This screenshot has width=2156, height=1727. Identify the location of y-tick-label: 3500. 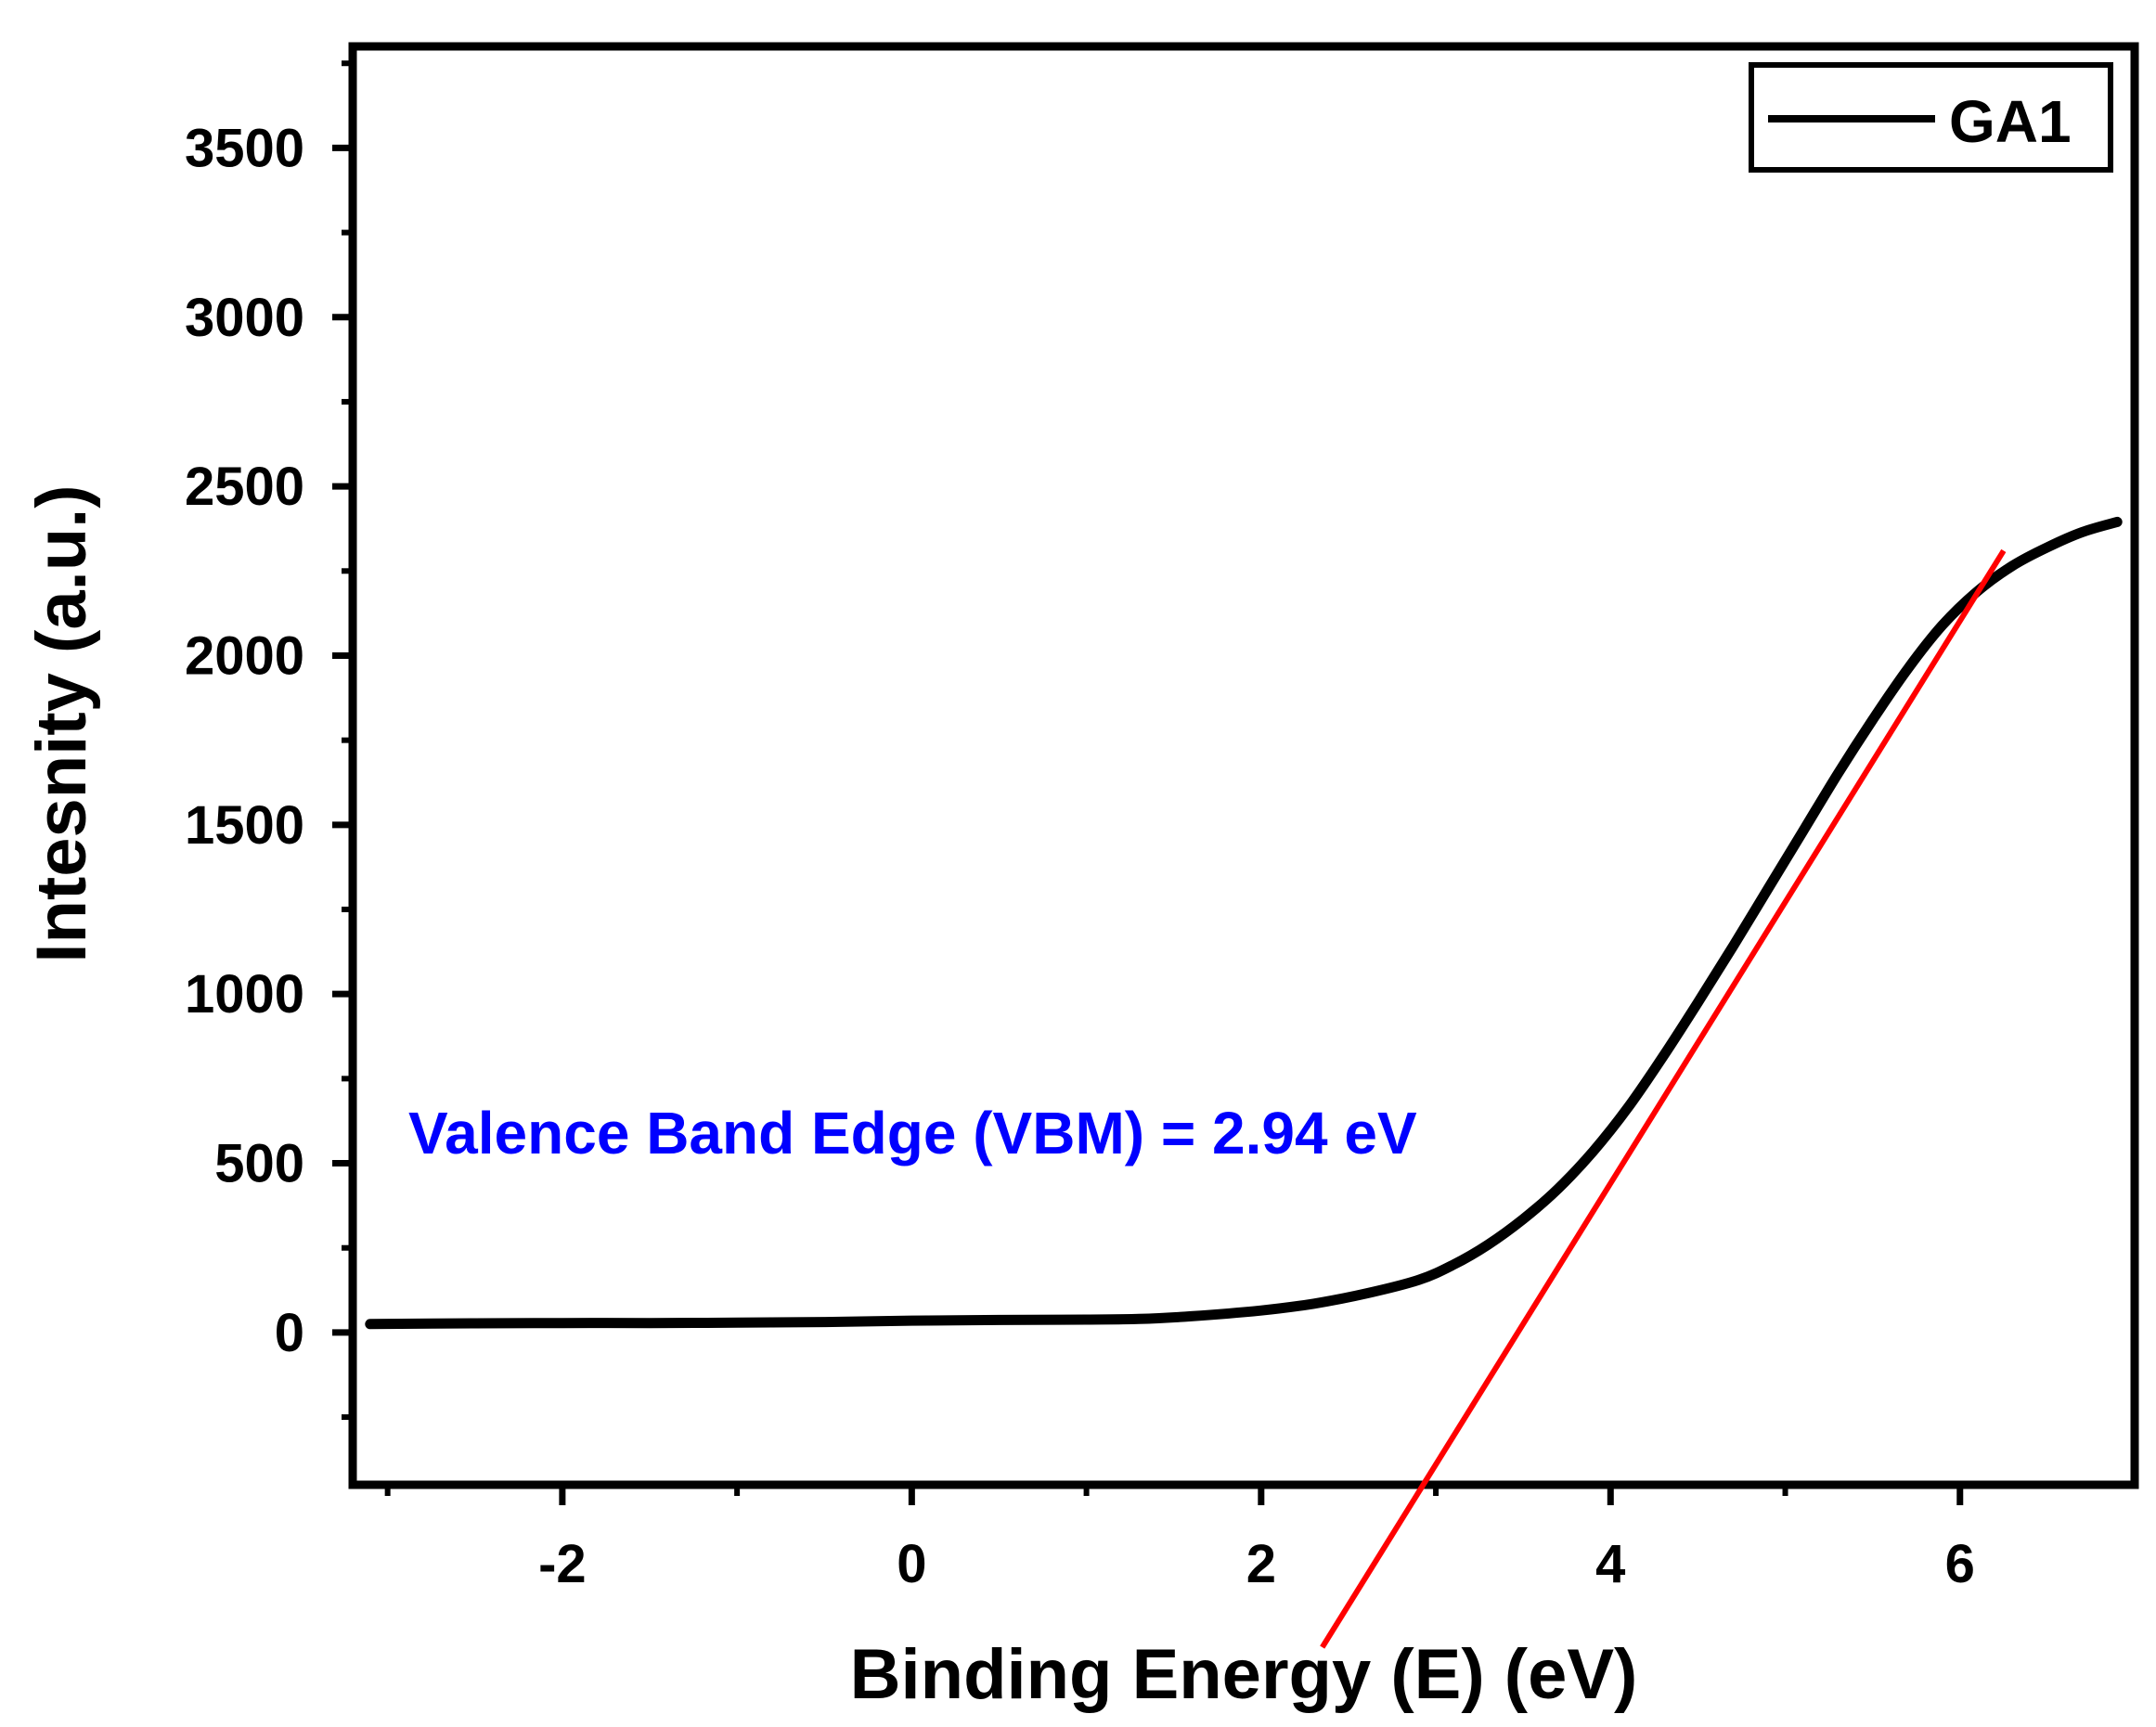
(244, 148).